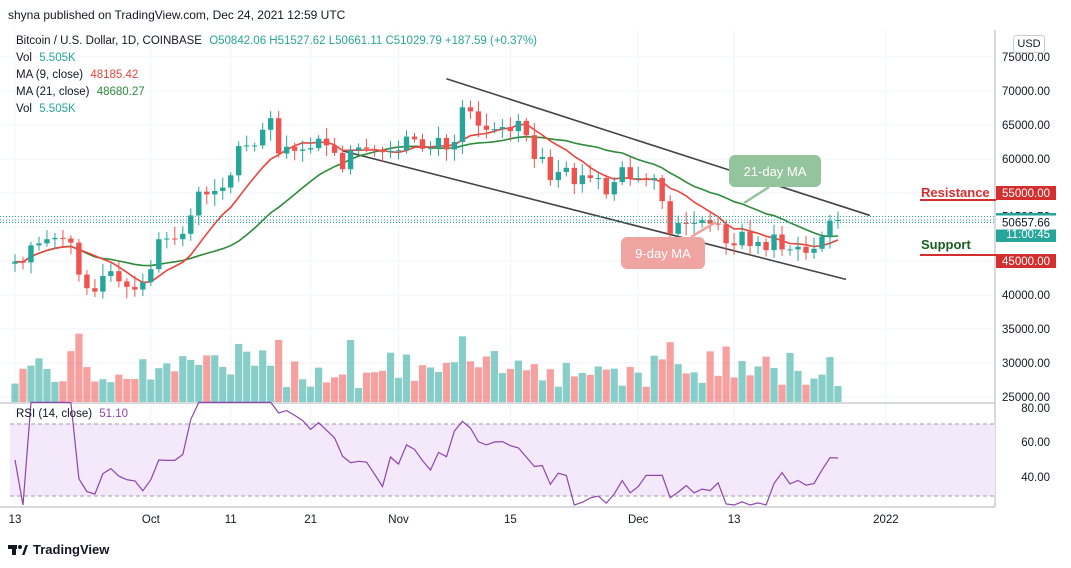  I want to click on price-tick-label: 25000.00, so click(1026, 398).